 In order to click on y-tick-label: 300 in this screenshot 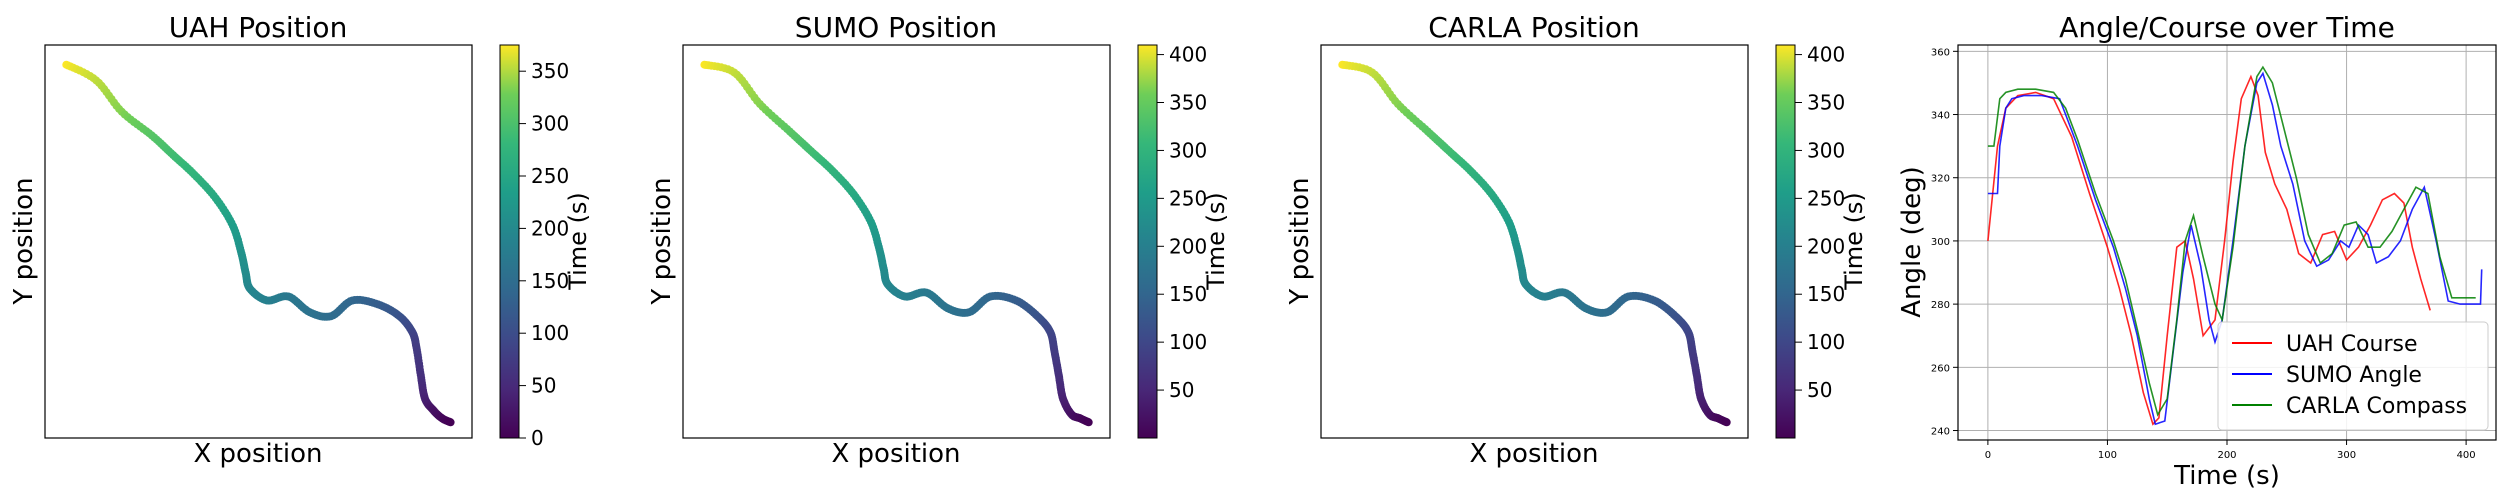, I will do `click(1940, 242)`.